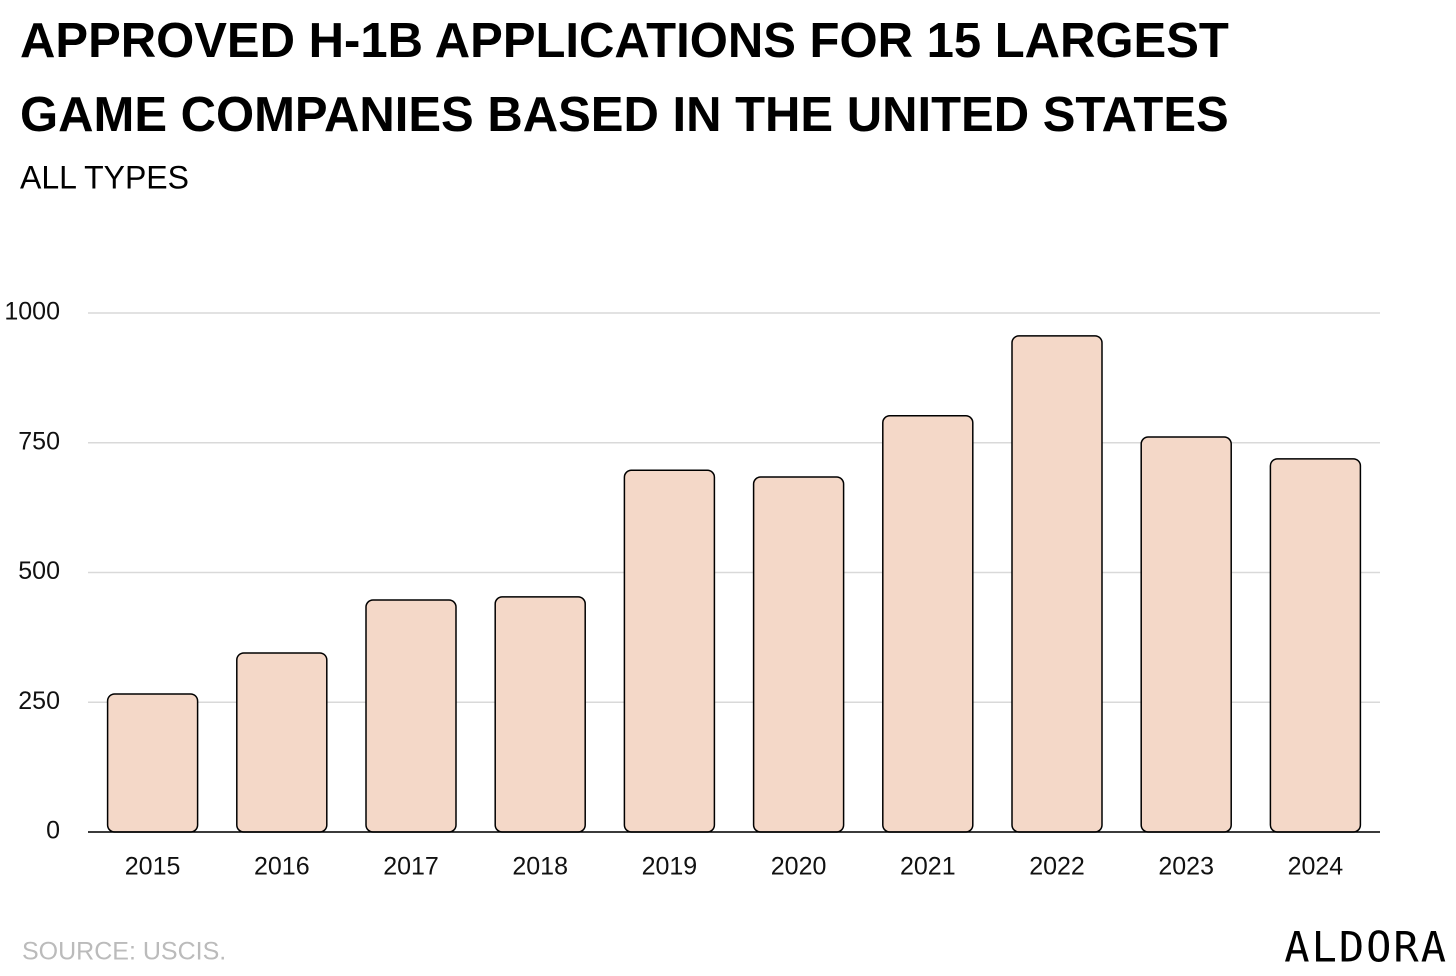 The height and width of the screenshot is (976, 1456). I want to click on x-tick-label: 2022, so click(1057, 867).